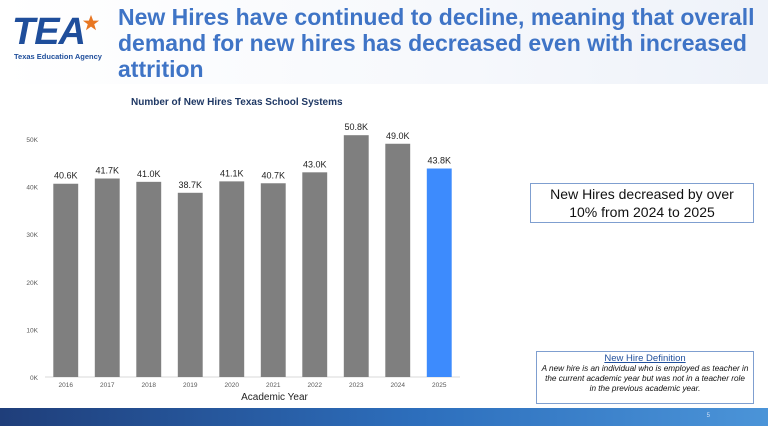 This screenshot has width=768, height=426. I want to click on x-tick-label: 2017, so click(107, 385).